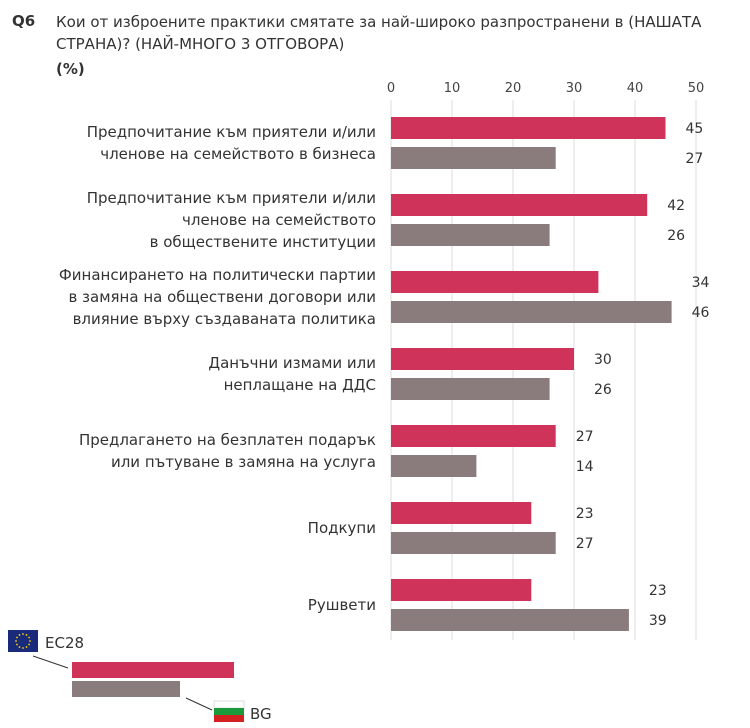  Describe the element at coordinates (261, 714) in the screenshot. I see `legend-label-bg: BG` at that location.